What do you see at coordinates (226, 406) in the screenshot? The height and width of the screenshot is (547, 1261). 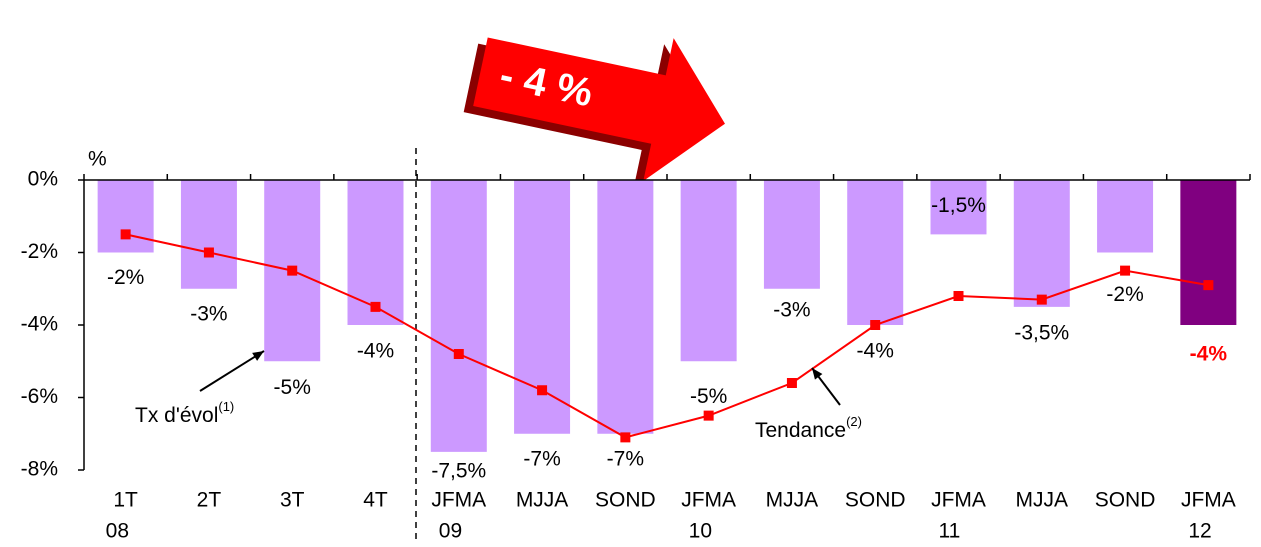 I see `annotation-note: (1)` at bounding box center [226, 406].